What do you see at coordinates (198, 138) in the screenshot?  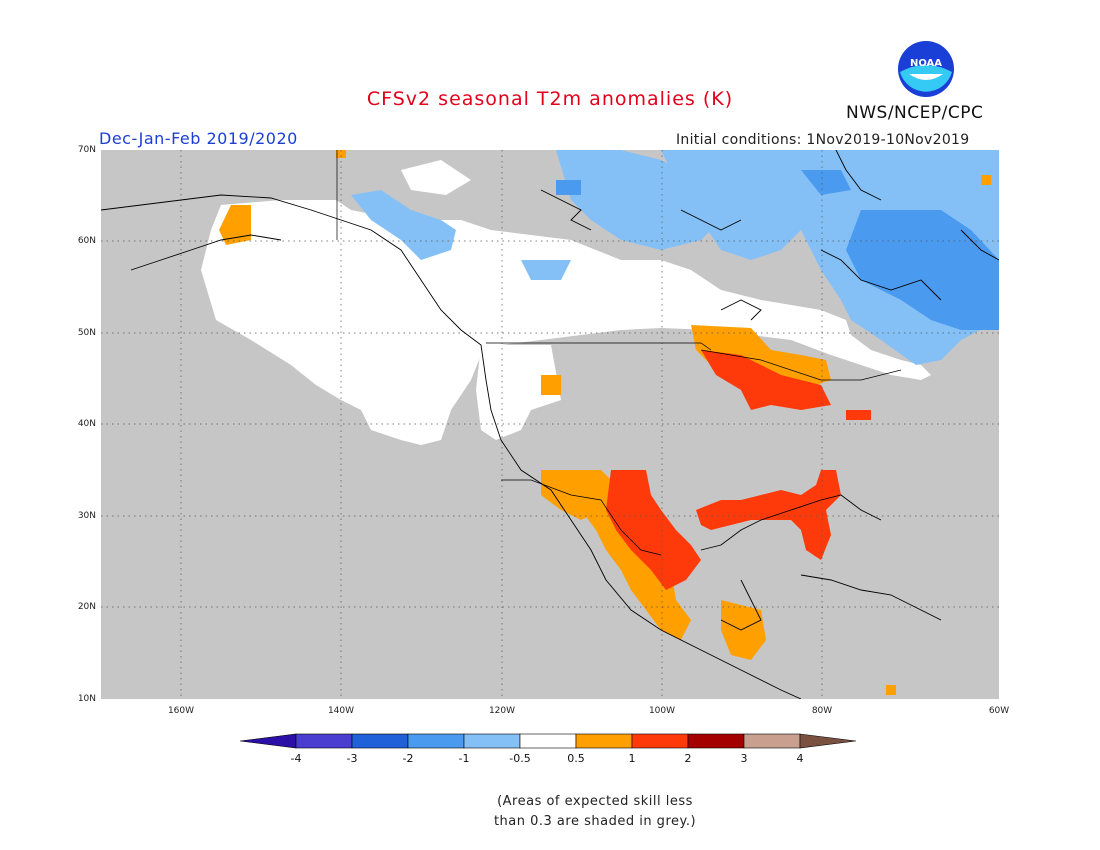 I see `season-label: Dec-Jan-Feb 2019/2020` at bounding box center [198, 138].